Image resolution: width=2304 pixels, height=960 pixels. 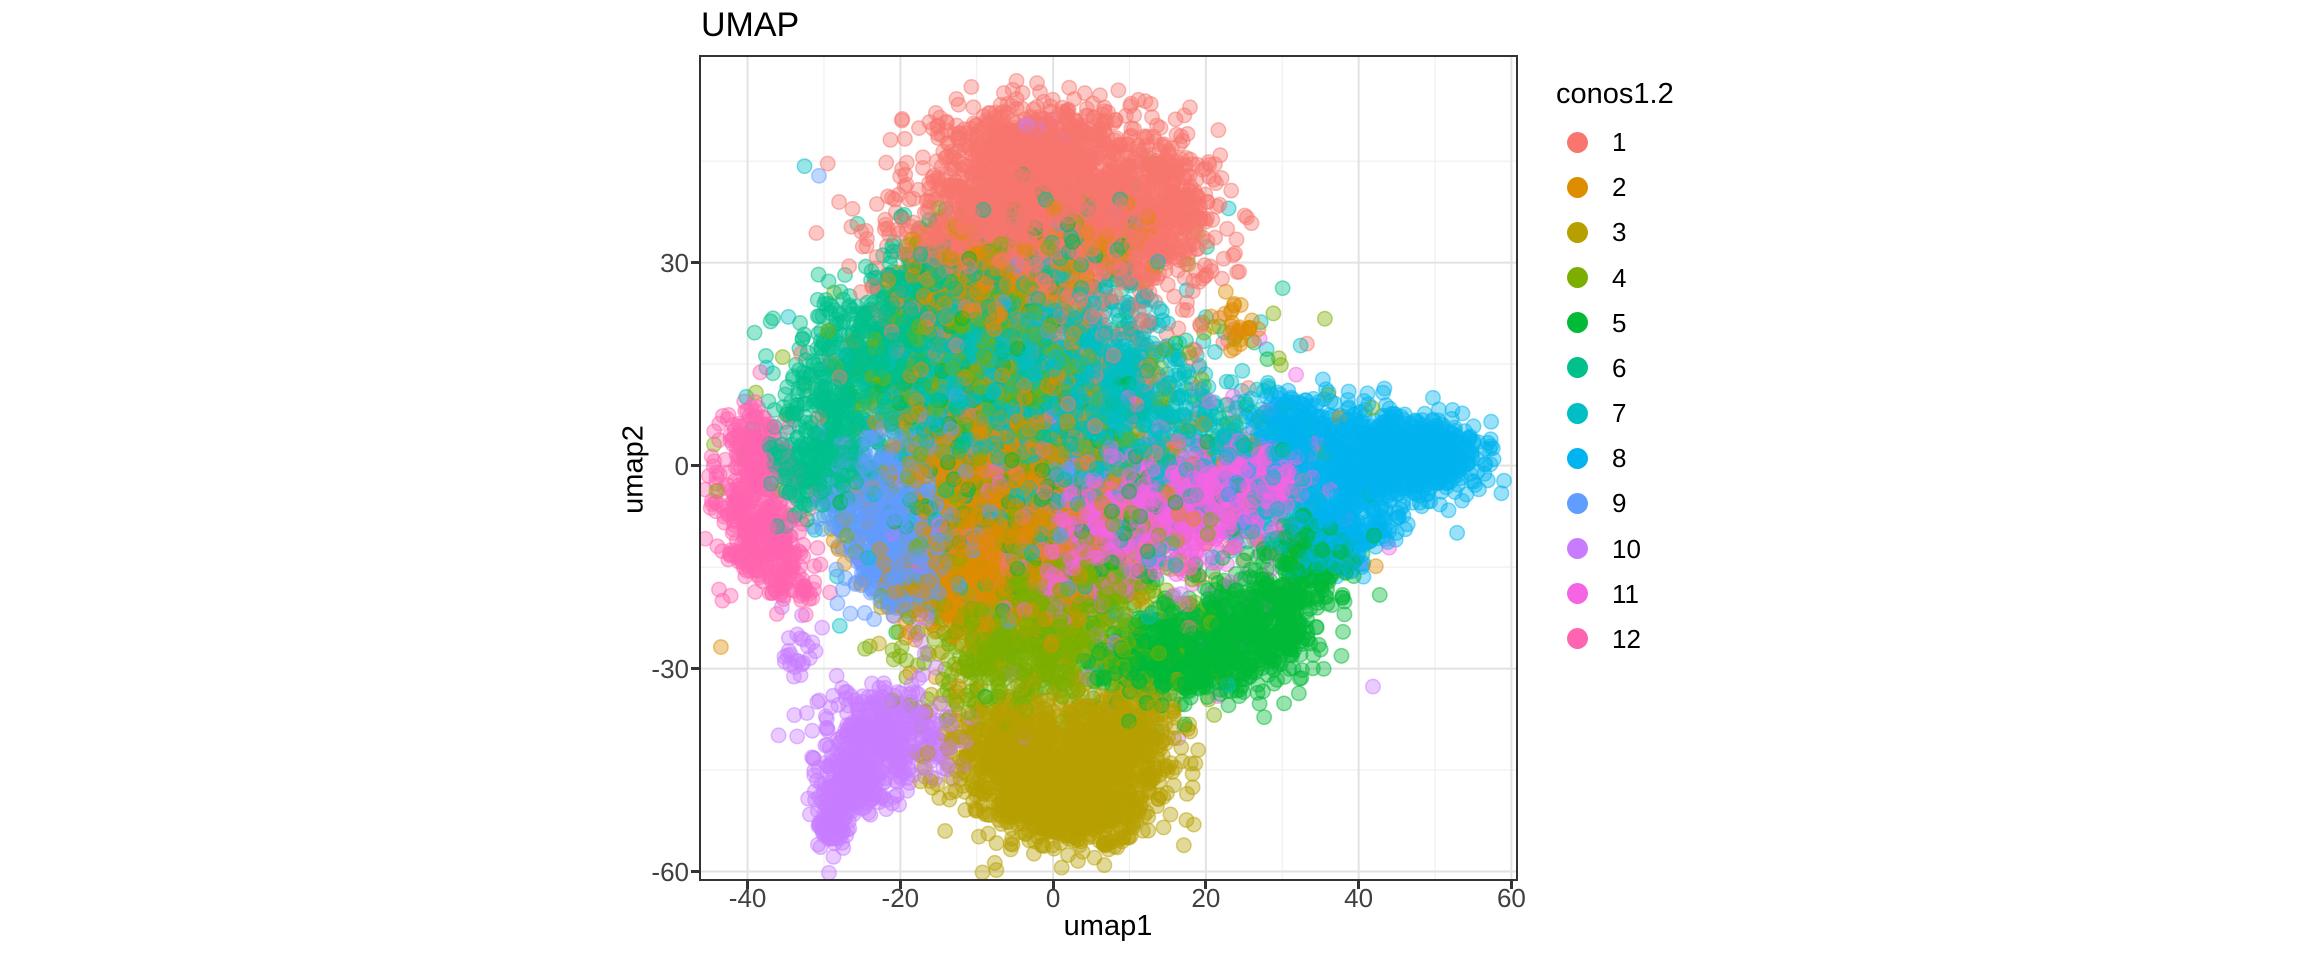 What do you see at coordinates (1626, 638) in the screenshot?
I see `legend-item-label: 12` at bounding box center [1626, 638].